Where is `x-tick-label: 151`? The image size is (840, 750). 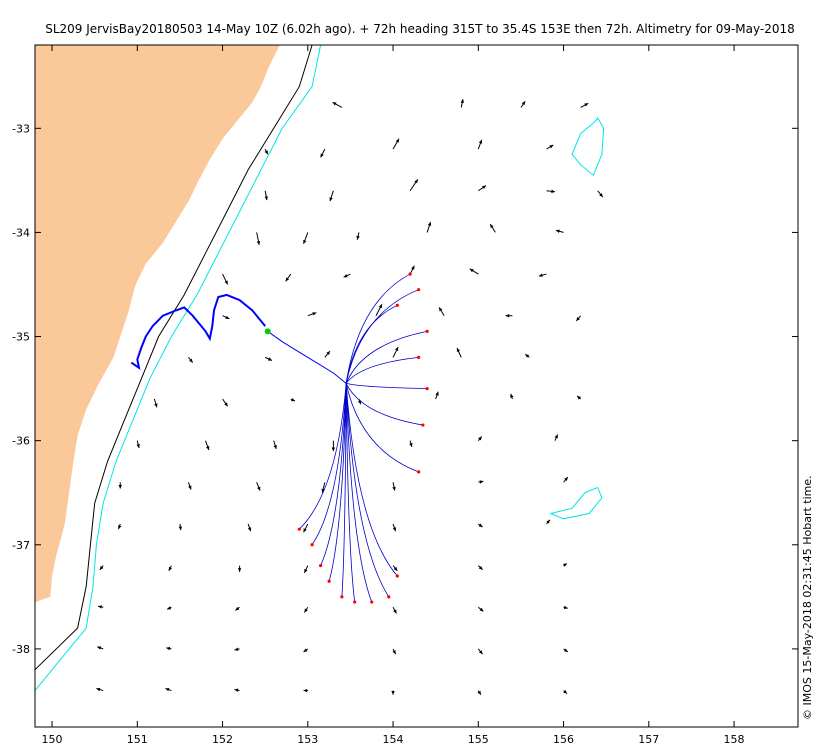
x-tick-label: 151 is located at coordinates (137, 739).